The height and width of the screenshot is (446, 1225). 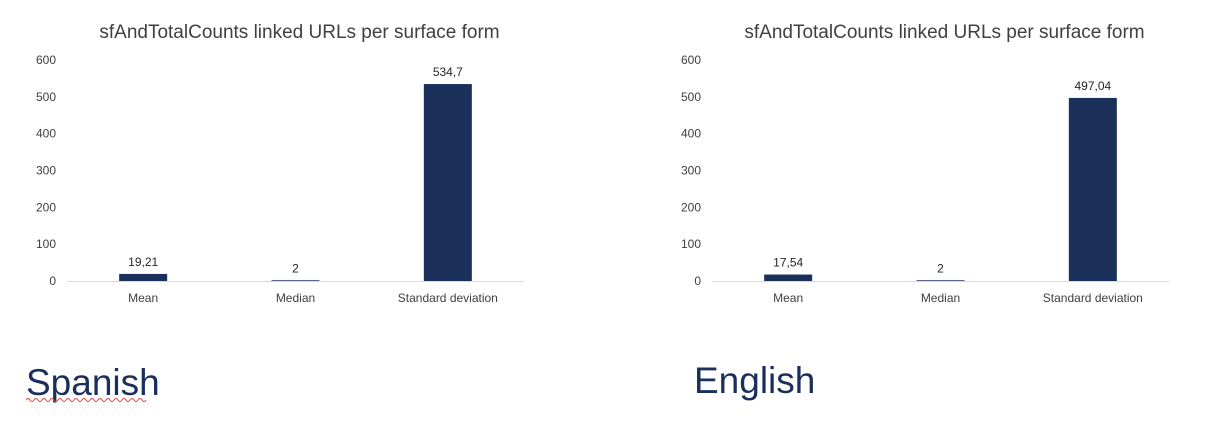 What do you see at coordinates (86, 400) in the screenshot?
I see `spellcheck-squiggle` at bounding box center [86, 400].